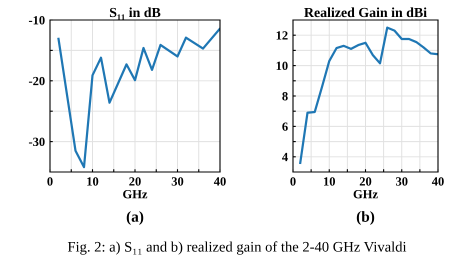 The width and height of the screenshot is (474, 260). Describe the element at coordinates (365, 12) in the screenshot. I see `chart-title: Realized Gain in dBi` at that location.